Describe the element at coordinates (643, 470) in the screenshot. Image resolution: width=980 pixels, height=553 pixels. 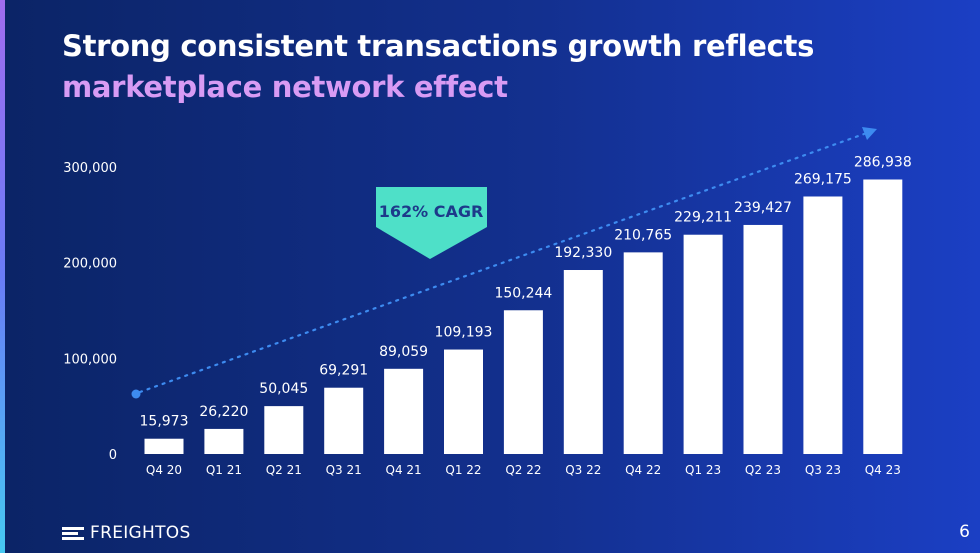
I see `x-tick-label: Q4 22` at that location.